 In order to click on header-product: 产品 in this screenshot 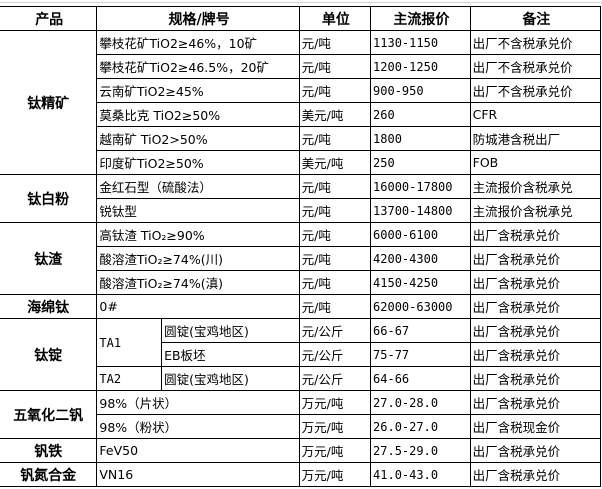, I will do `click(49, 18)`.